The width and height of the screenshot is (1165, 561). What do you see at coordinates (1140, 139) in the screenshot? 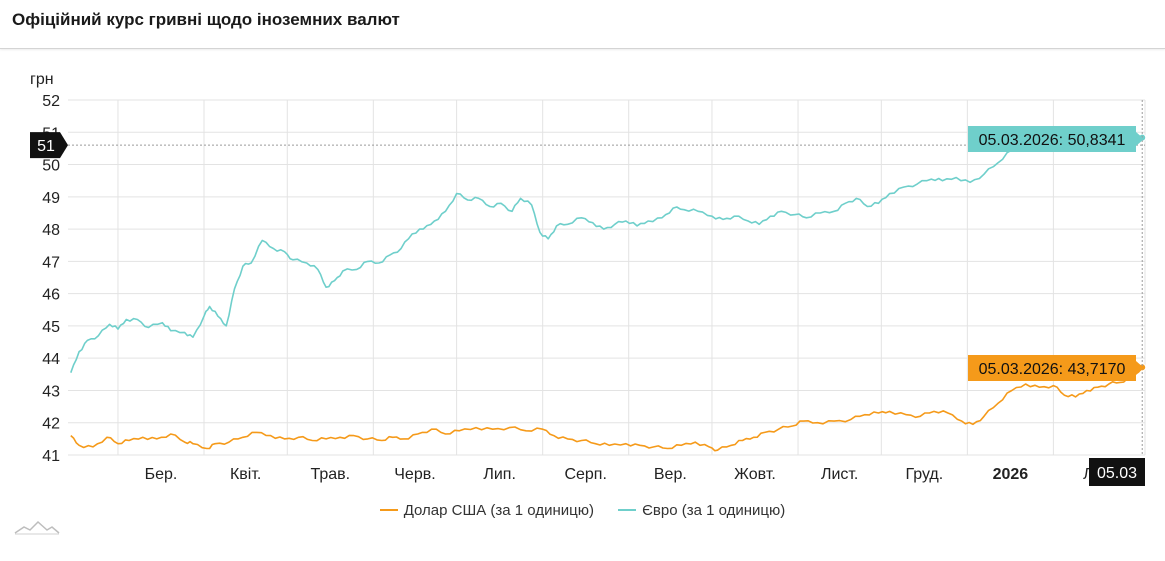
I see `tooltip-pointer-eur` at bounding box center [1140, 139].